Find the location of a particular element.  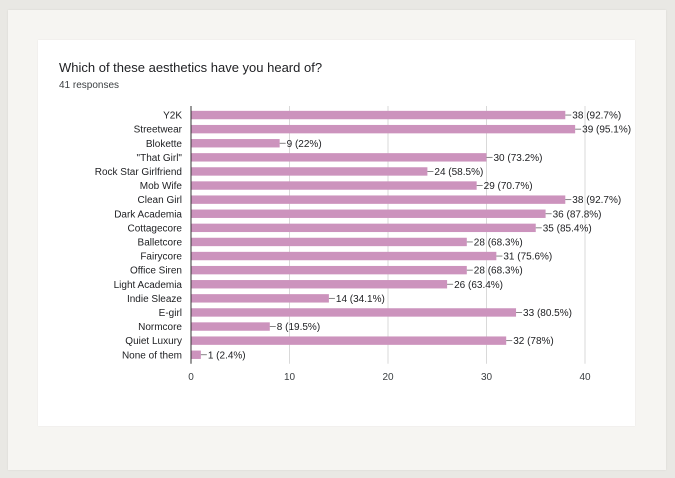

response-count: 41 responses is located at coordinates (89, 85).